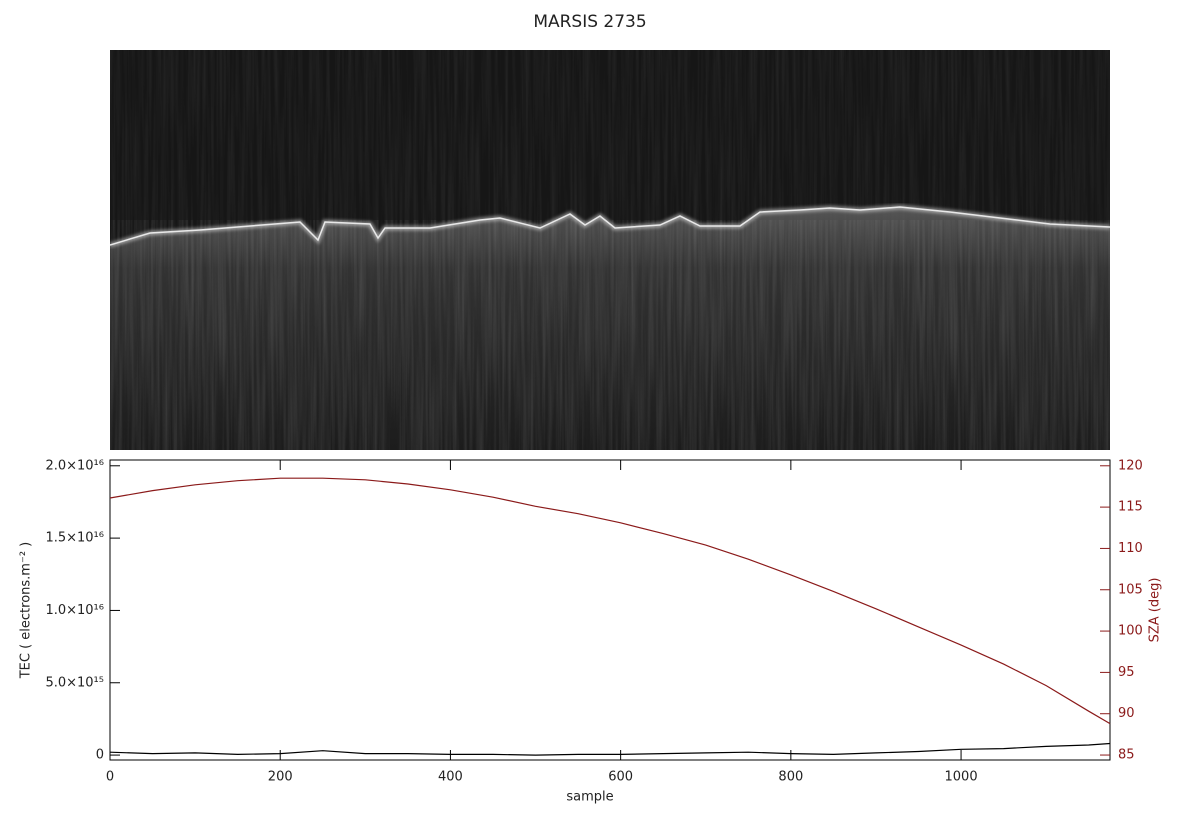  I want to click on x-tick-label: 0, so click(110, 777).